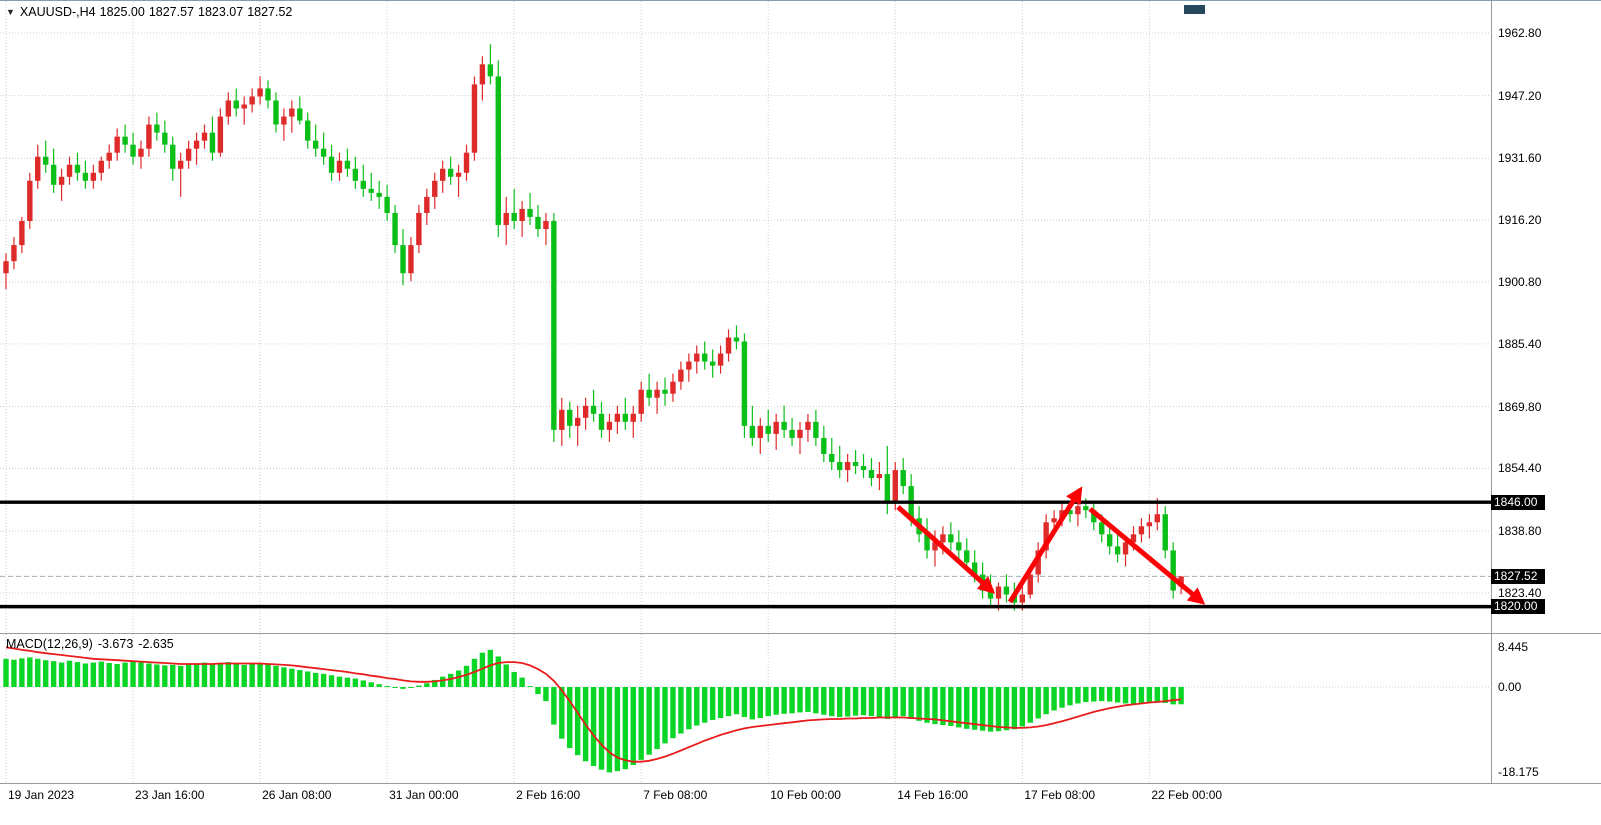 This screenshot has height=825, width=1601. What do you see at coordinates (548, 795) in the screenshot?
I see `time-tick-label: 2 Feb 16:00` at bounding box center [548, 795].